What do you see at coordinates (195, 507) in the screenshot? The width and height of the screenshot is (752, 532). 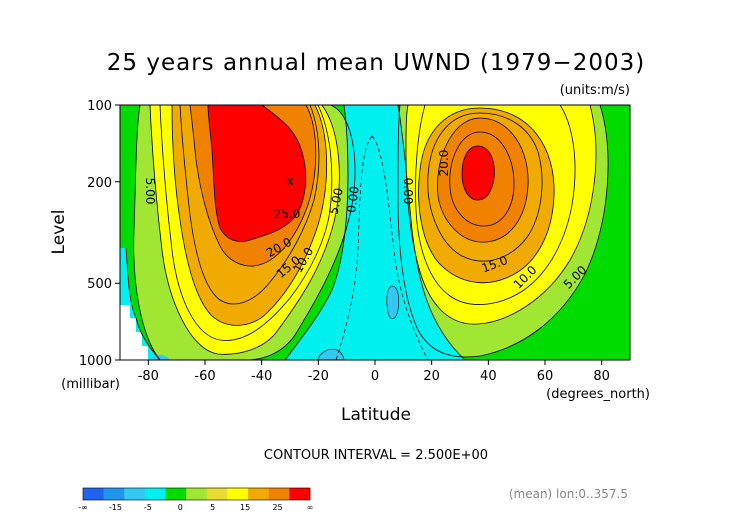 I see `colorbar-ticks: -∞ -15 -5 0 5 15 25 ∞` at bounding box center [195, 507].